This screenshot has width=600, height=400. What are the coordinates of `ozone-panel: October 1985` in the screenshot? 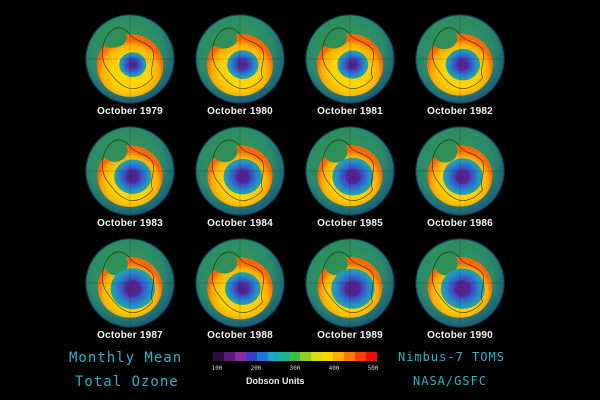 It's located at (350, 178).